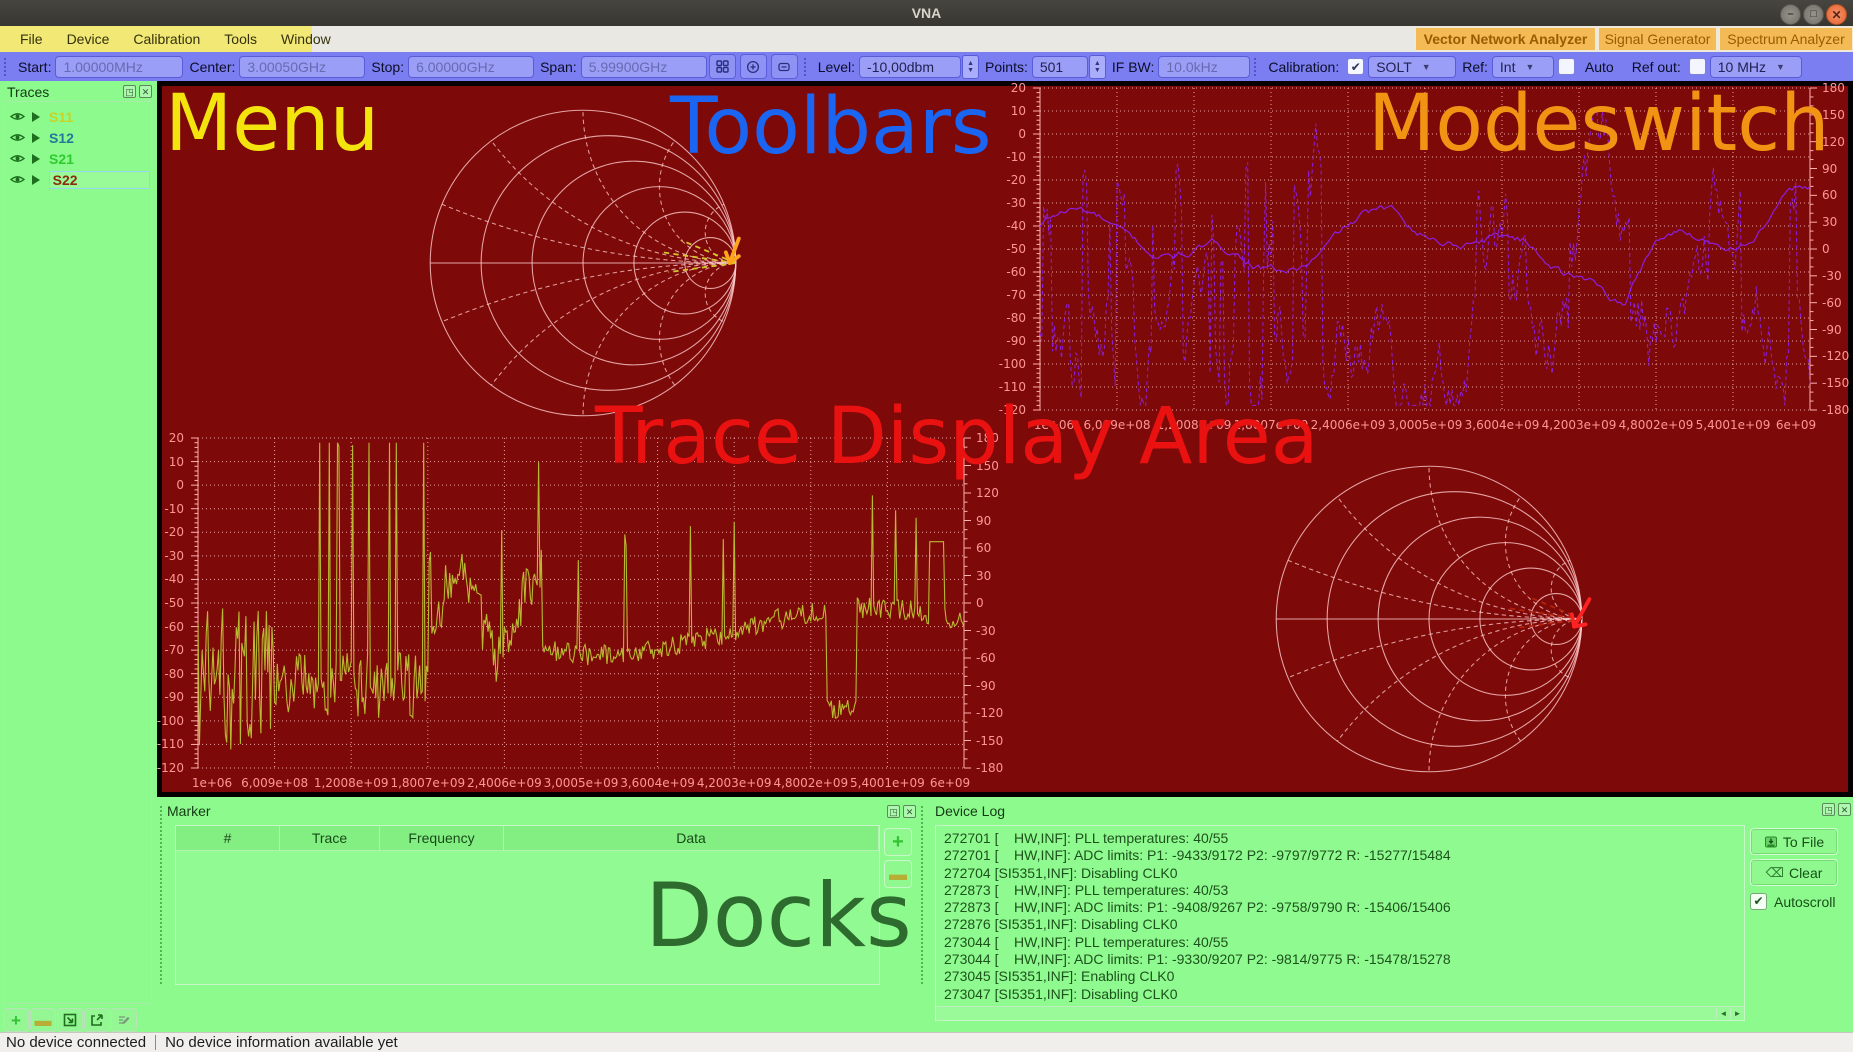  Describe the element at coordinates (1097, 66) in the screenshot. I see `points-spinner: ▲ ▼` at that location.